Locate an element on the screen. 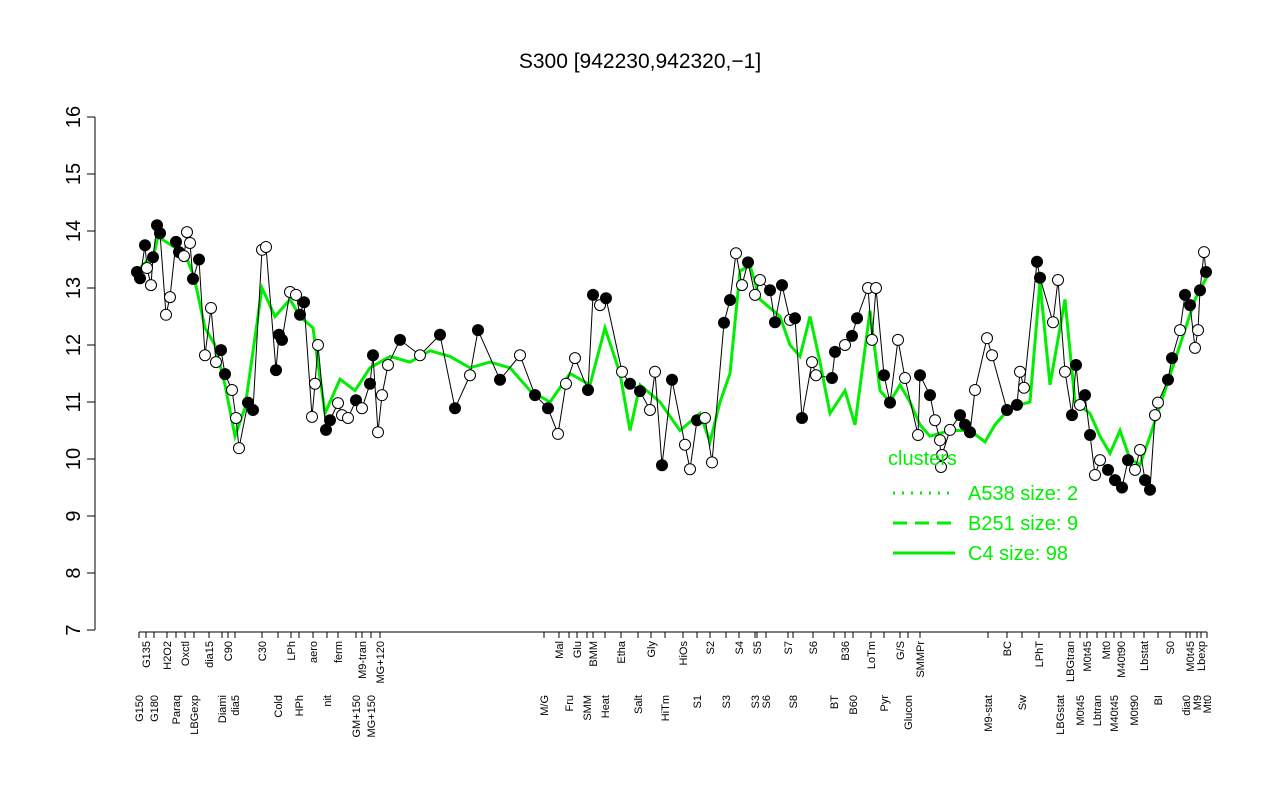  x-tick-label: LPhT is located at coordinates (1040, 654).